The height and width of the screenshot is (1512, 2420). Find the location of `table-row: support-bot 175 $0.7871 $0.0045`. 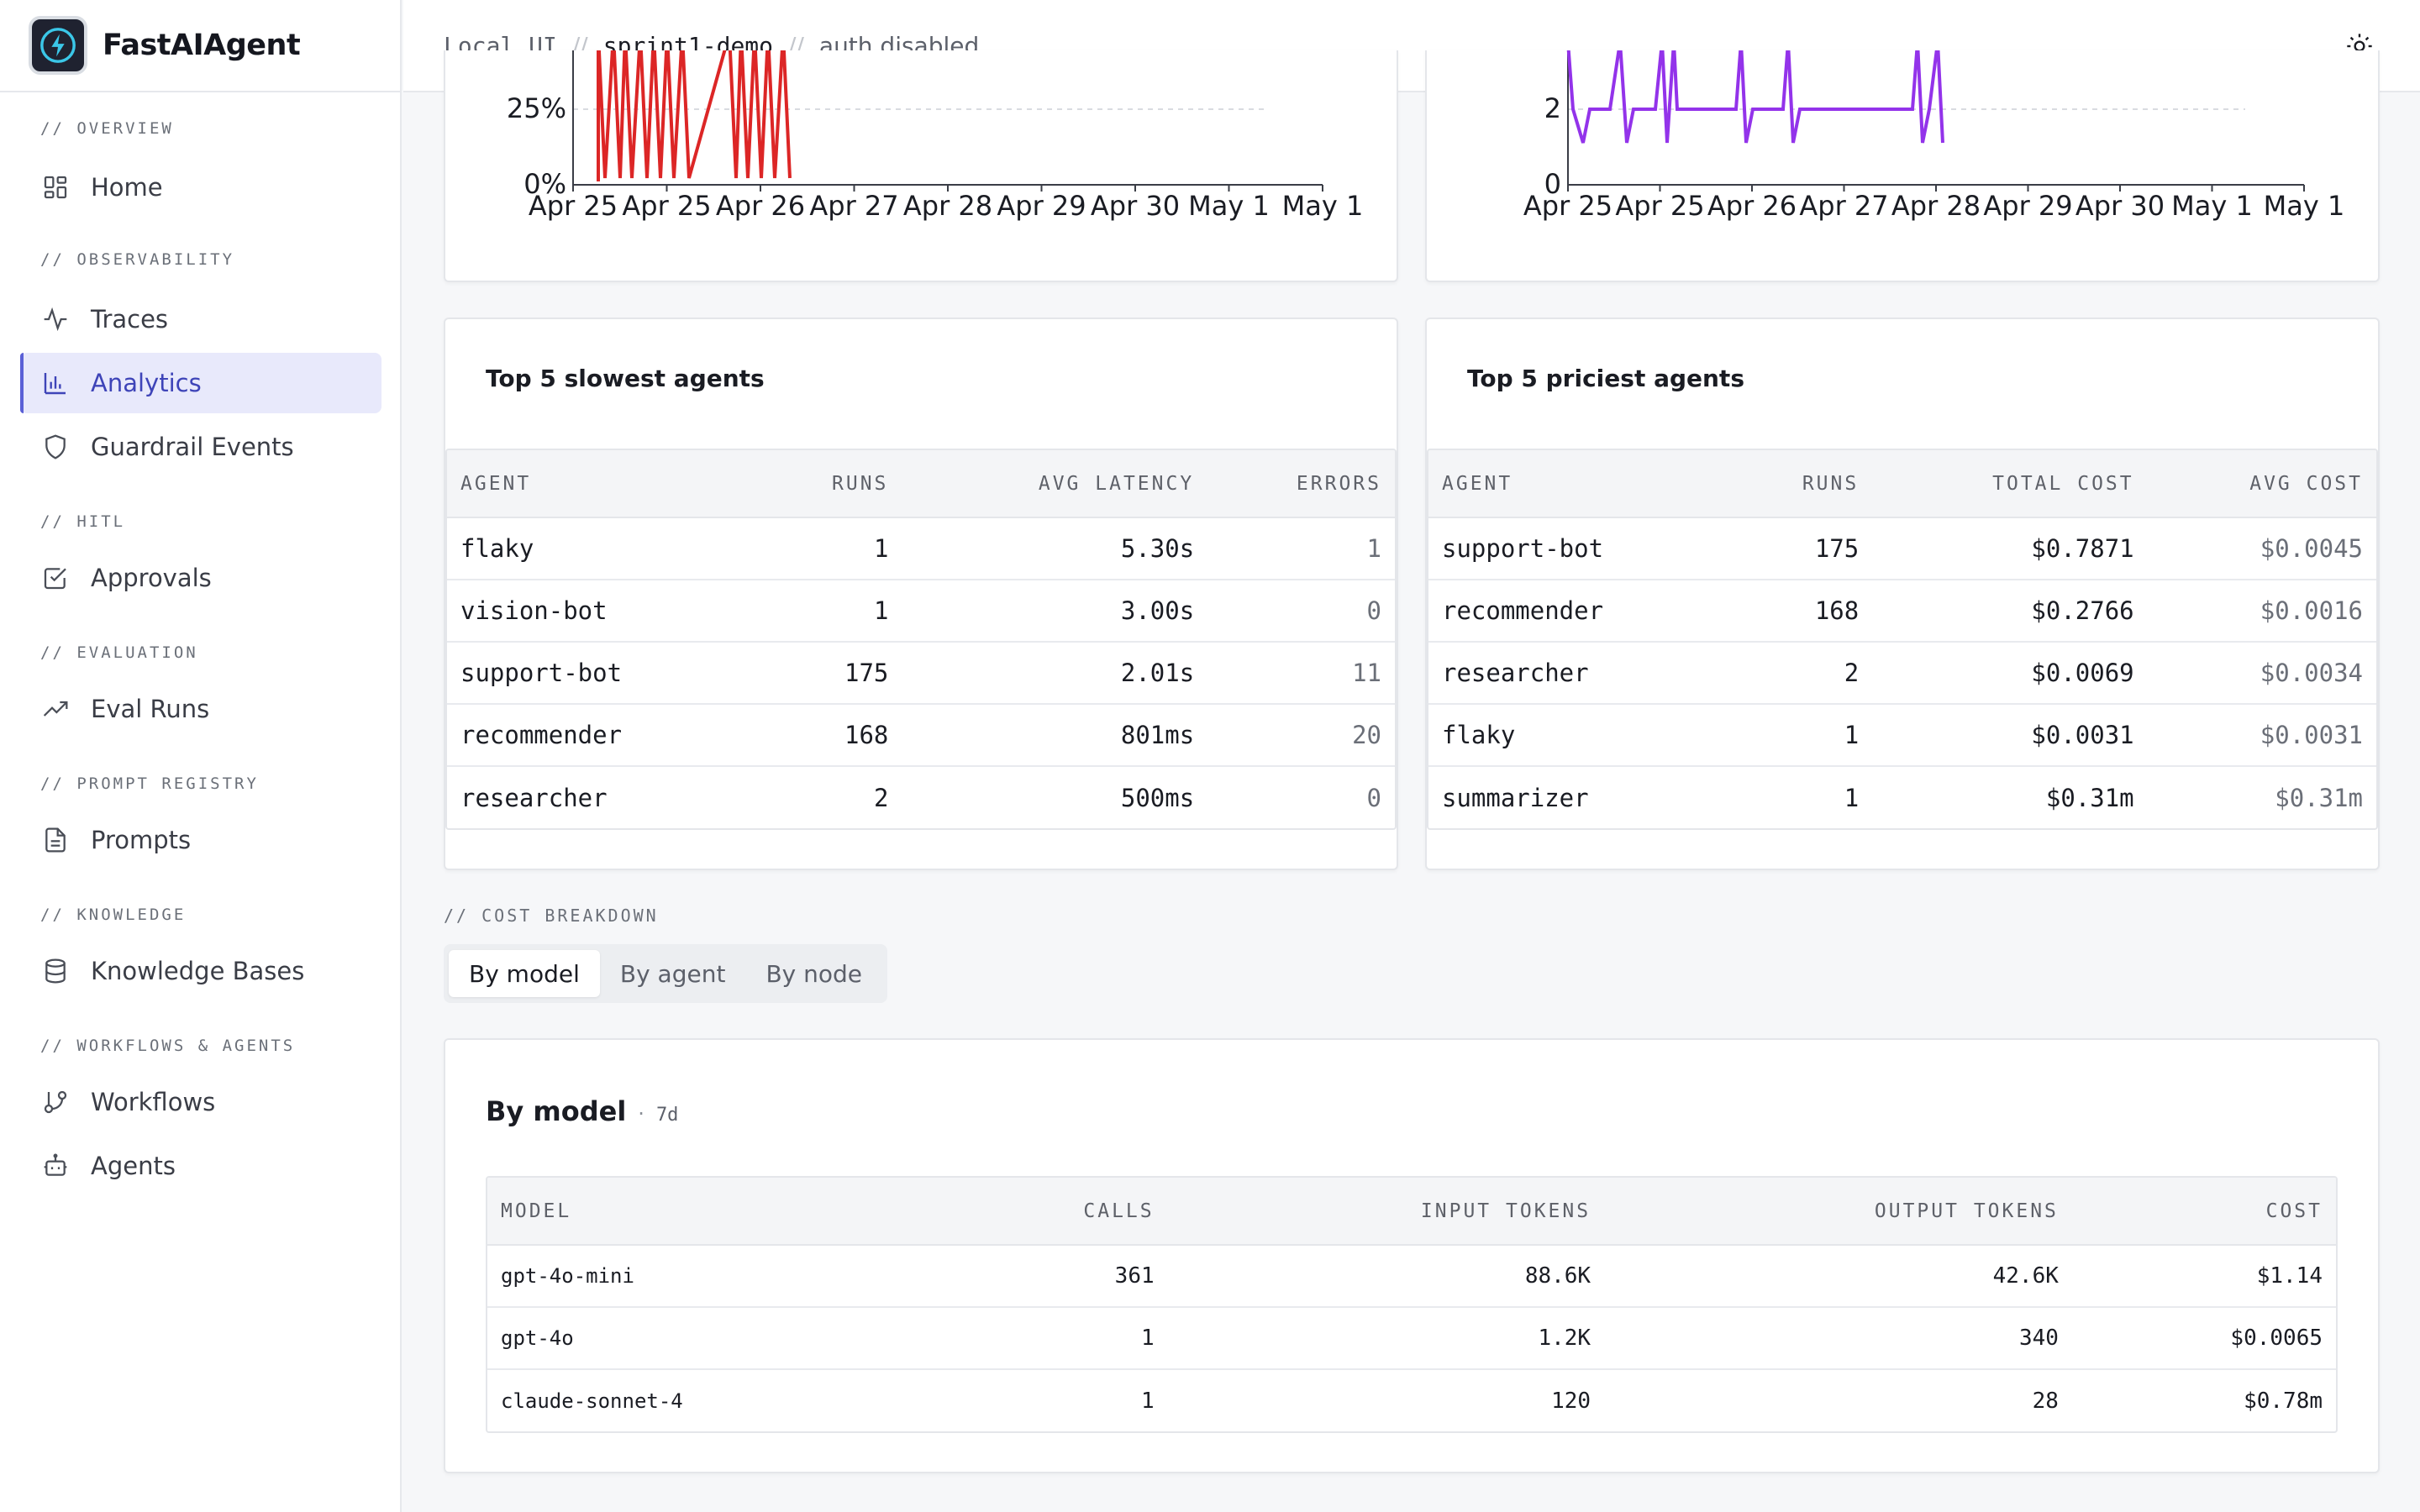

table-row: support-bot 175 $0.7871 $0.0045 is located at coordinates (1902, 548).